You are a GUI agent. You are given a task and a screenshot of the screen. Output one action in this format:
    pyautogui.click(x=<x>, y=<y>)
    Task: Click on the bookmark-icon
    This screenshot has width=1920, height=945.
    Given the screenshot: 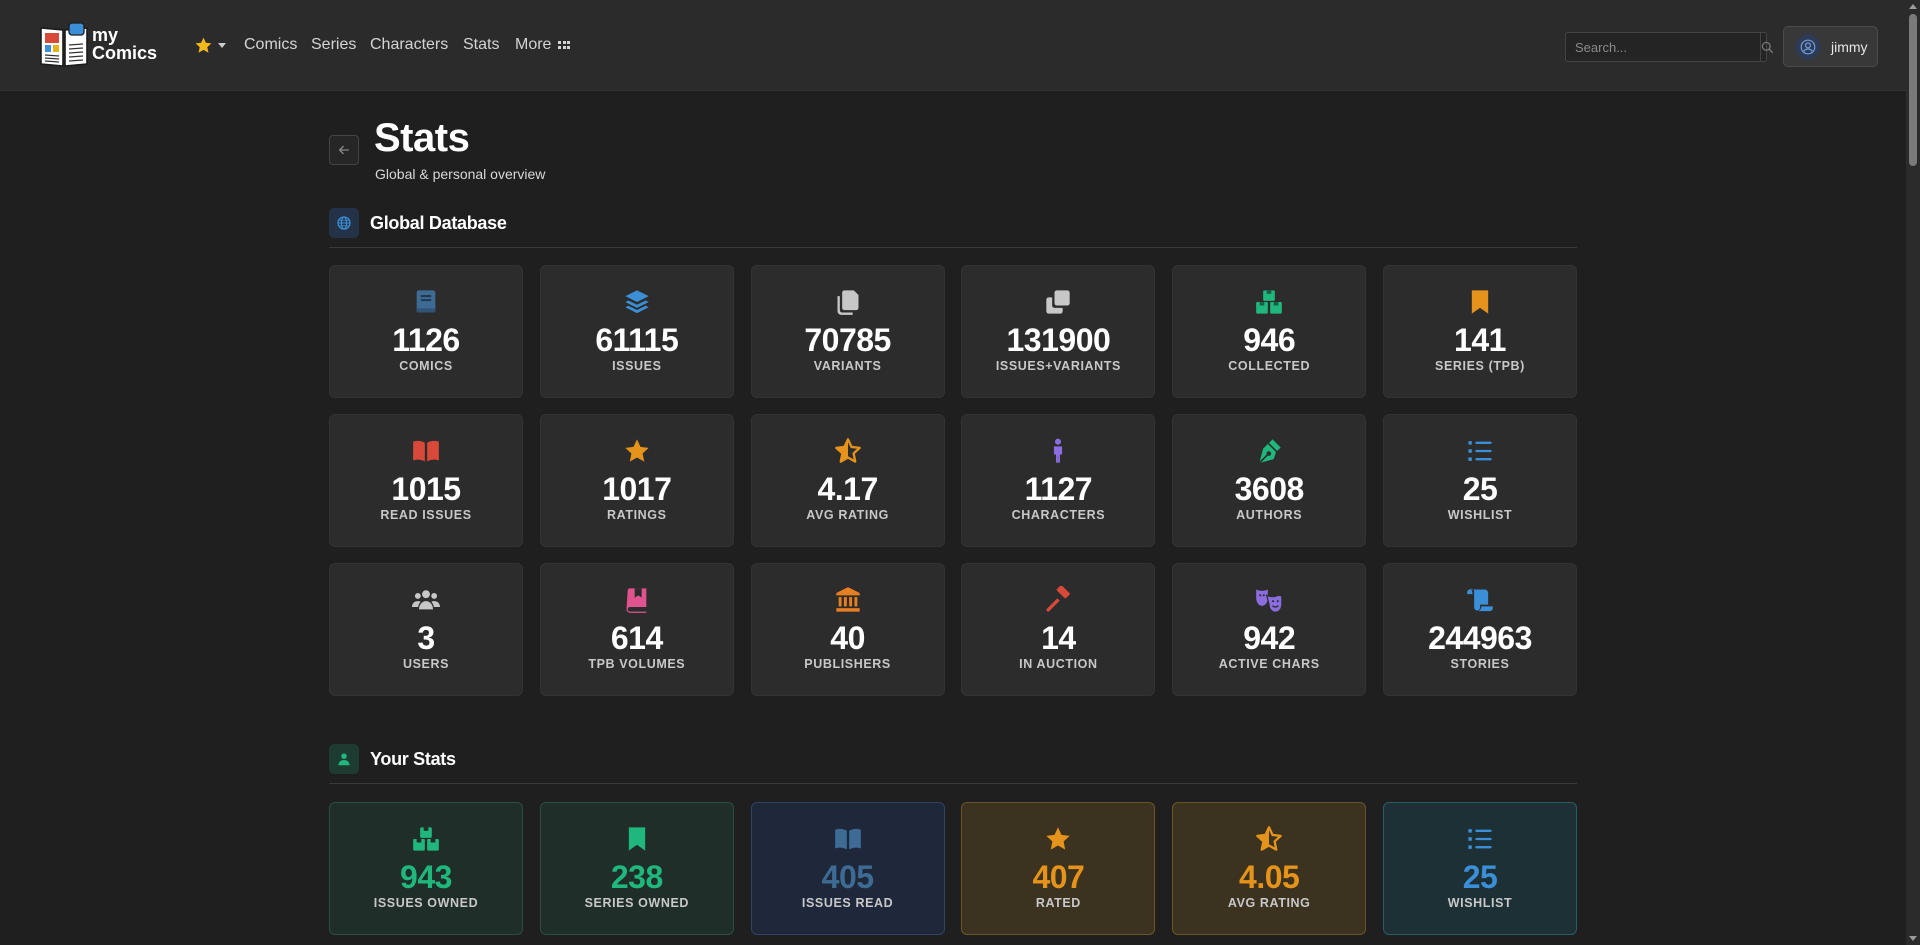 What is the action you would take?
    pyautogui.click(x=636, y=839)
    